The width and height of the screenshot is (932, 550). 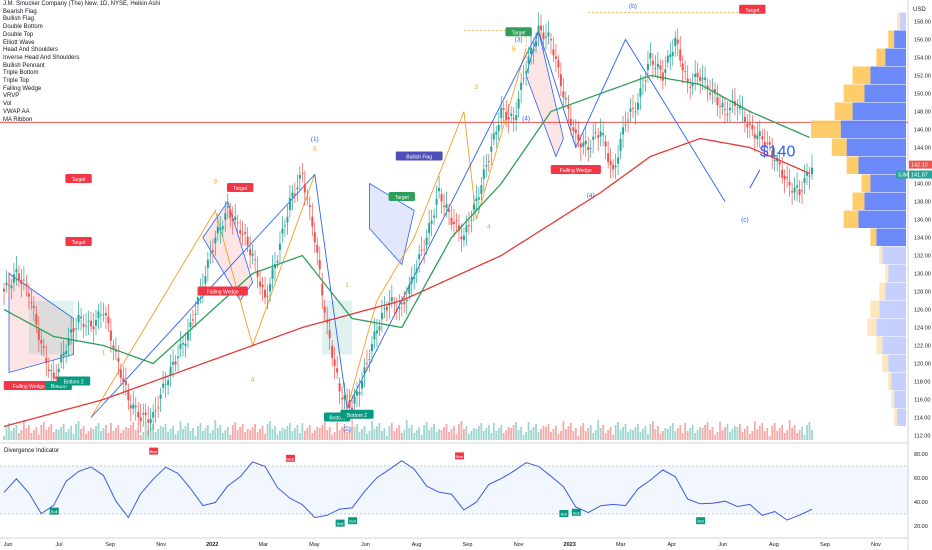 I want to click on last-price-tag: 142.10, so click(x=919, y=166).